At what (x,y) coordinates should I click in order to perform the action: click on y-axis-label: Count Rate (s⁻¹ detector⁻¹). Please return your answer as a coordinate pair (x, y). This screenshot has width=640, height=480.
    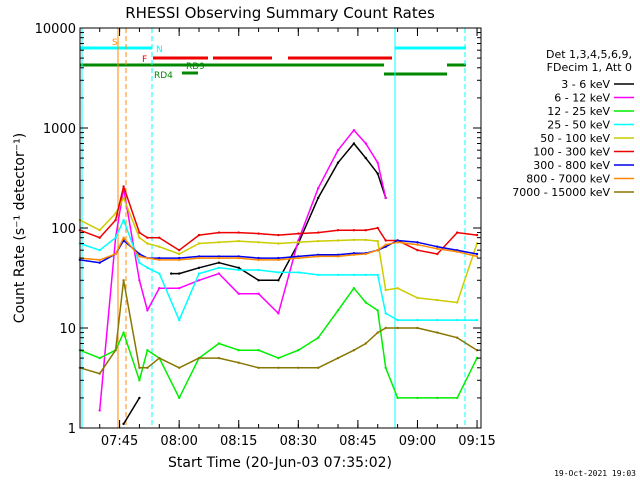
    Looking at the image, I should click on (20, 228).